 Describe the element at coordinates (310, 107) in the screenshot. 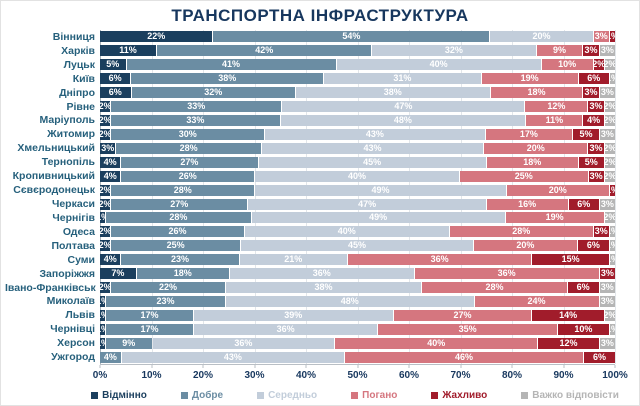

I see `bar-row: Рівне2%33%47%12%3%2%` at that location.